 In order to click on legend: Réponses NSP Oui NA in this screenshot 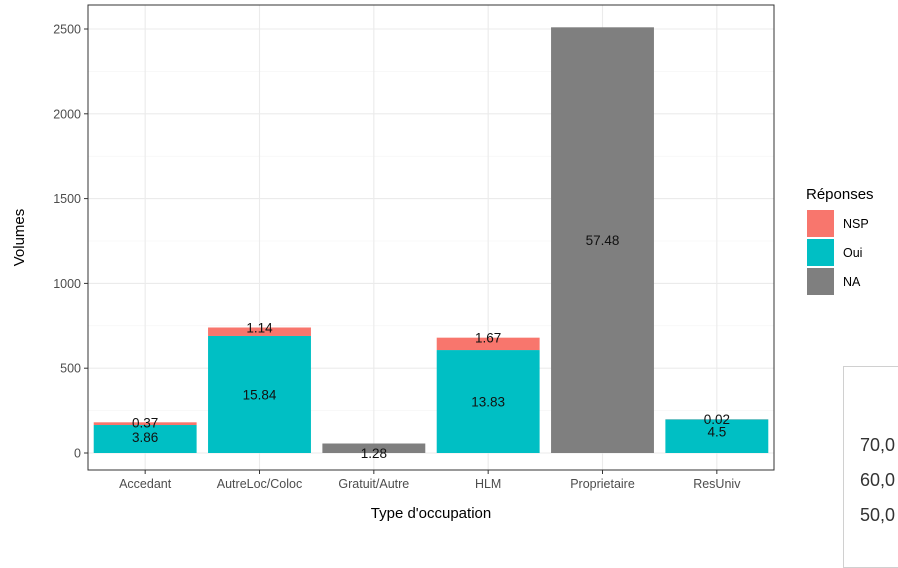, I will do `click(840, 240)`.